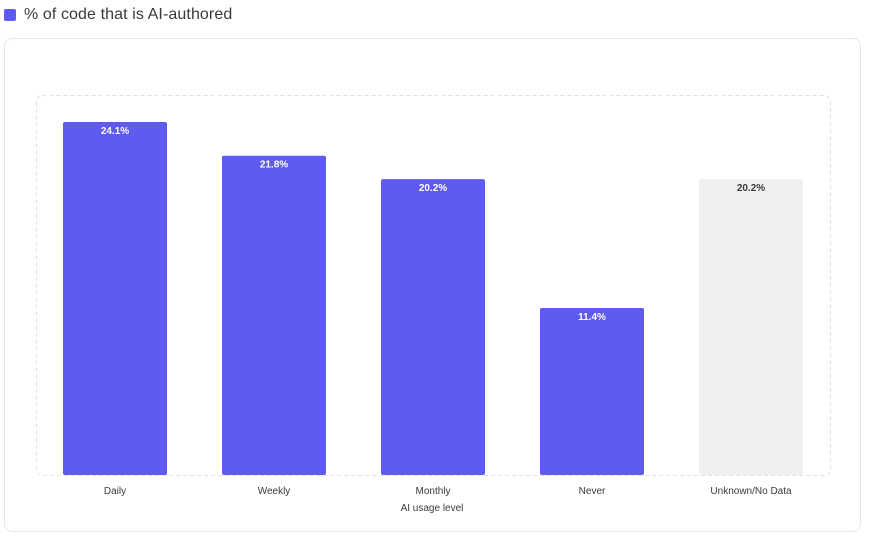 This screenshot has width=870, height=538. I want to click on bar-value-label: 24.1%, so click(115, 131).